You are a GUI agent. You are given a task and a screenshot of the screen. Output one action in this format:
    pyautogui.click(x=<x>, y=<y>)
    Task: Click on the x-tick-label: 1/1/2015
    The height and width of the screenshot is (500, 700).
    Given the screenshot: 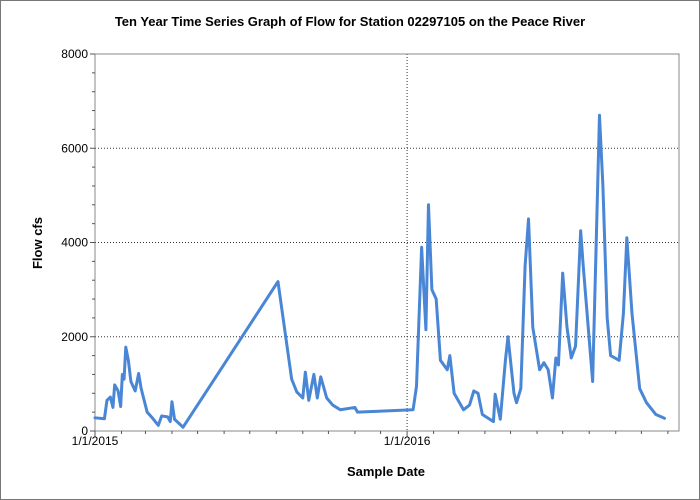 What is the action you would take?
    pyautogui.click(x=95, y=441)
    